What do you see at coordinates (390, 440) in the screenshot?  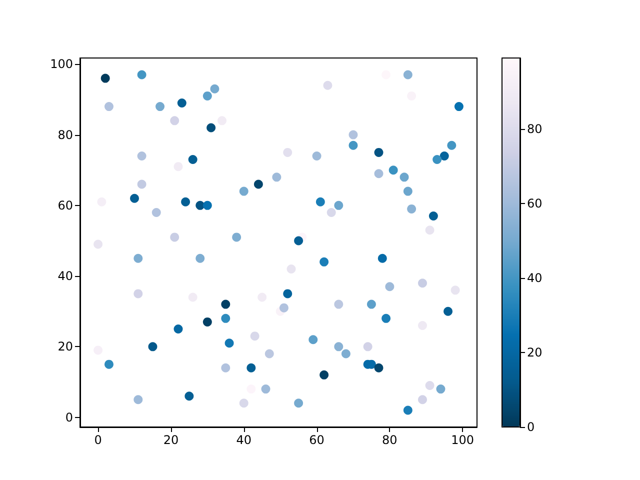 I see `x-tick-label: 80` at bounding box center [390, 440].